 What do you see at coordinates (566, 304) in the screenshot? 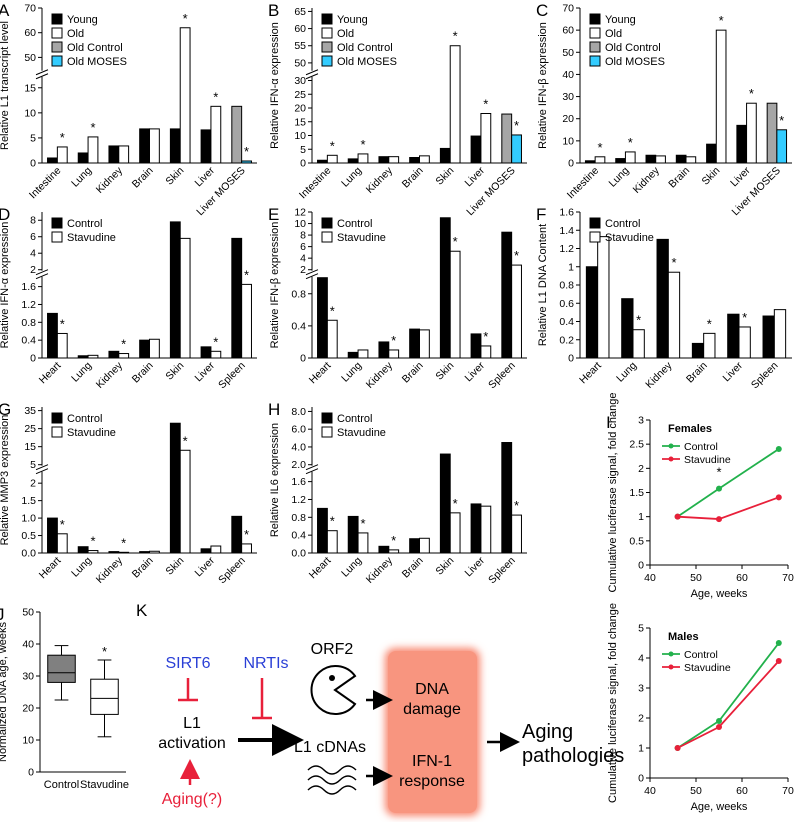
I see `y-tick-label: 0.6` at bounding box center [566, 304].